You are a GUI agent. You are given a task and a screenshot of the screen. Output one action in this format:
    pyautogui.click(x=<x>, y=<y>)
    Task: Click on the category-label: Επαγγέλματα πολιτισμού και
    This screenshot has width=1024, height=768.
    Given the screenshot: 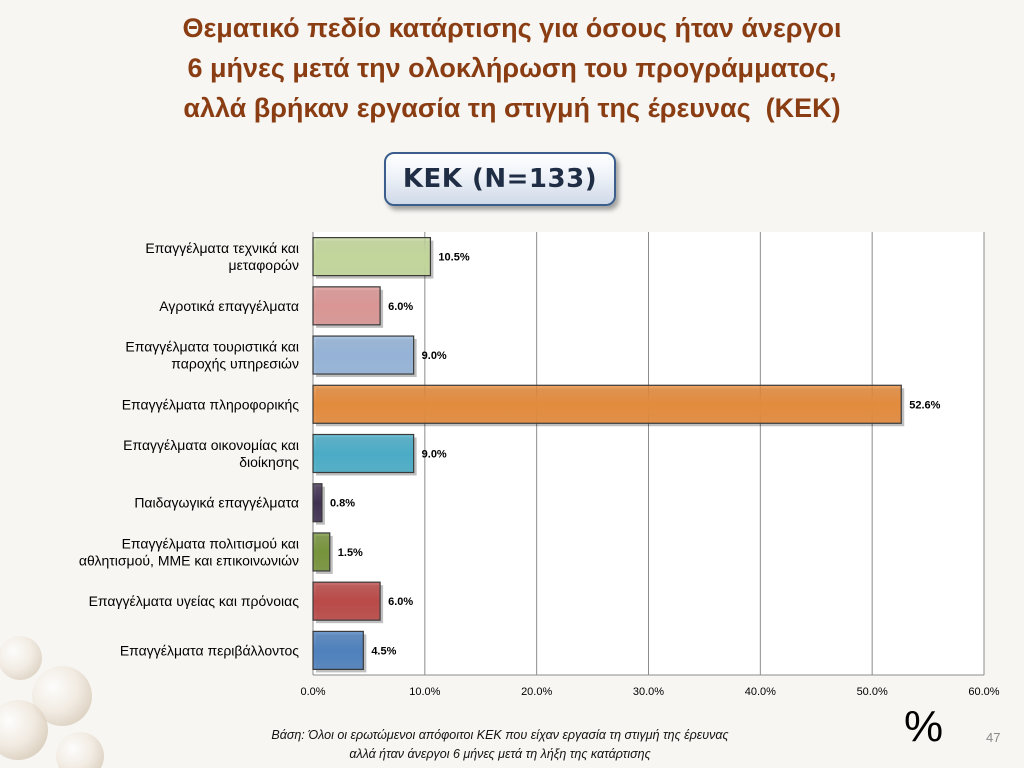 What is the action you would take?
    pyautogui.click(x=210, y=543)
    